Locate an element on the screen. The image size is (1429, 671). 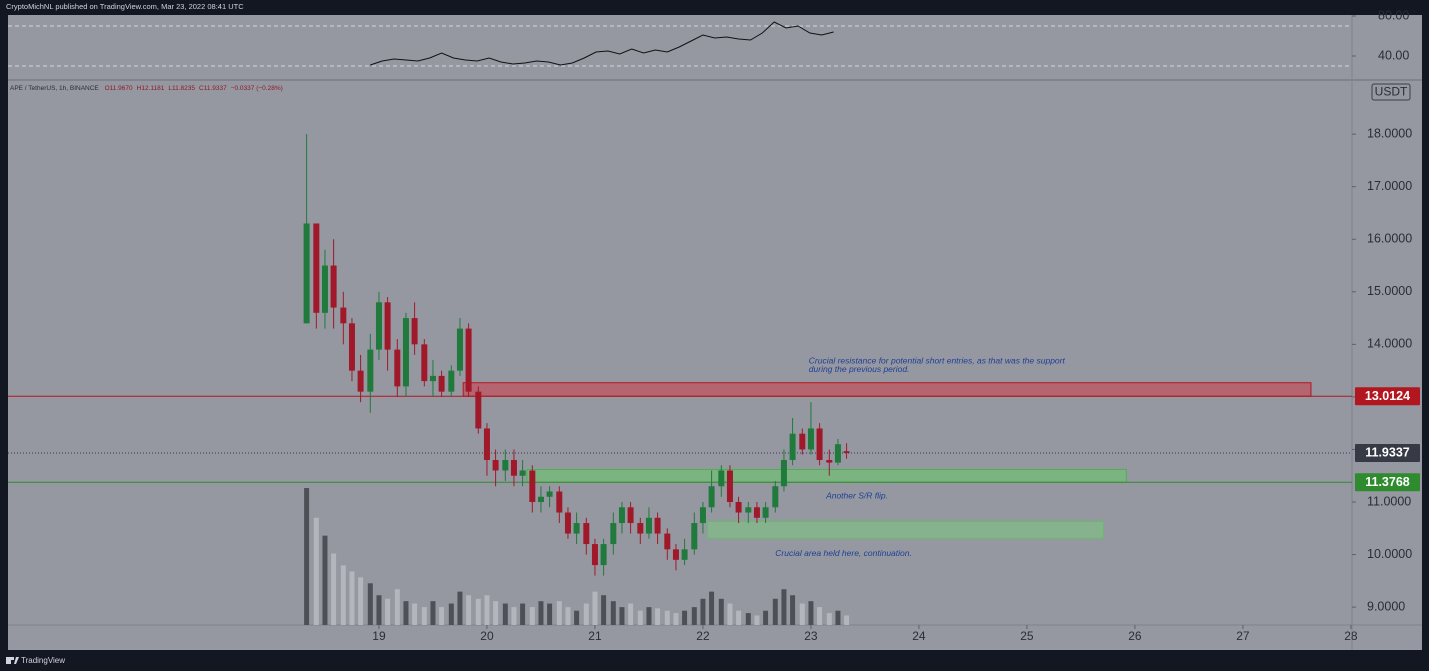
y-tick-label: 16.0000 is located at coordinates (1389, 239).